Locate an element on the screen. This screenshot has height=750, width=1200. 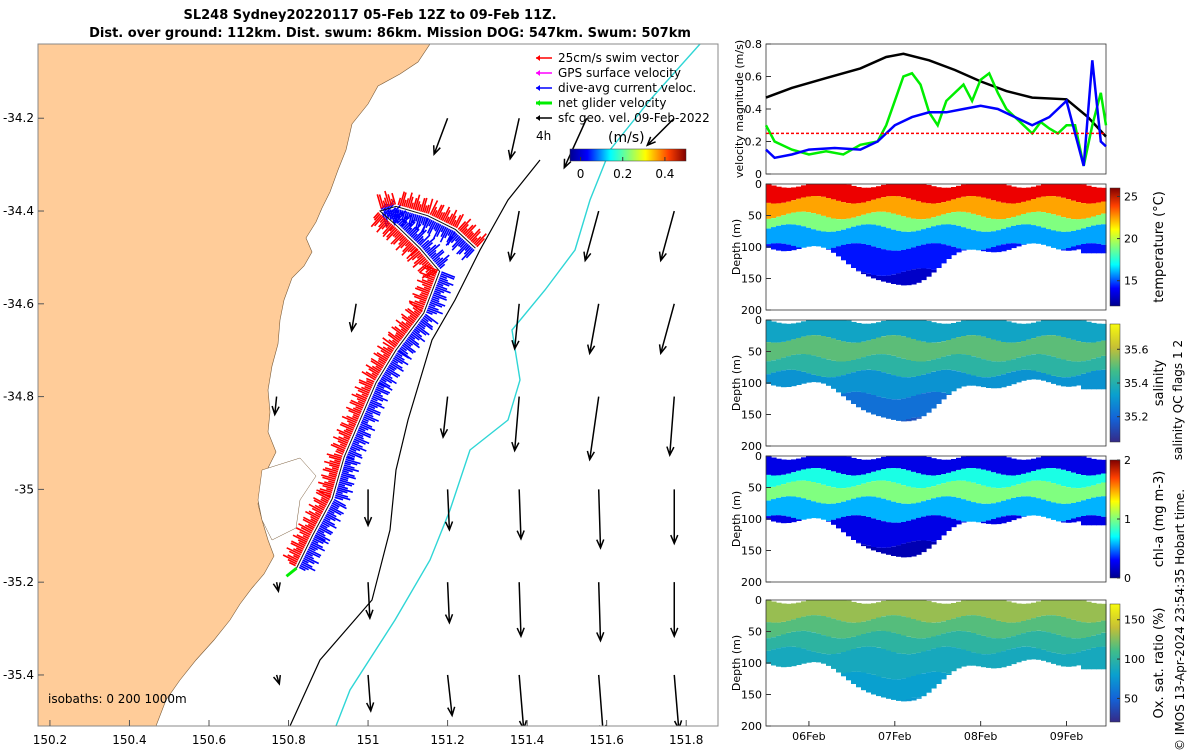
map-y-tick-label: -34.8 is located at coordinates (18, 397).